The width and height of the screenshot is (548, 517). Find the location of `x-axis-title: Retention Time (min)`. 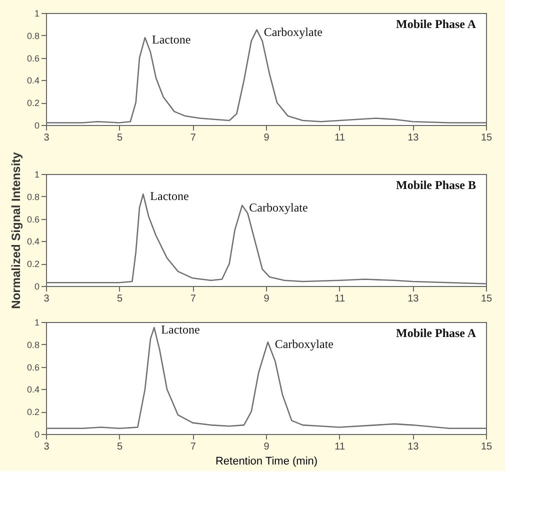

x-axis-title: Retention Time (min) is located at coordinates (266, 462).